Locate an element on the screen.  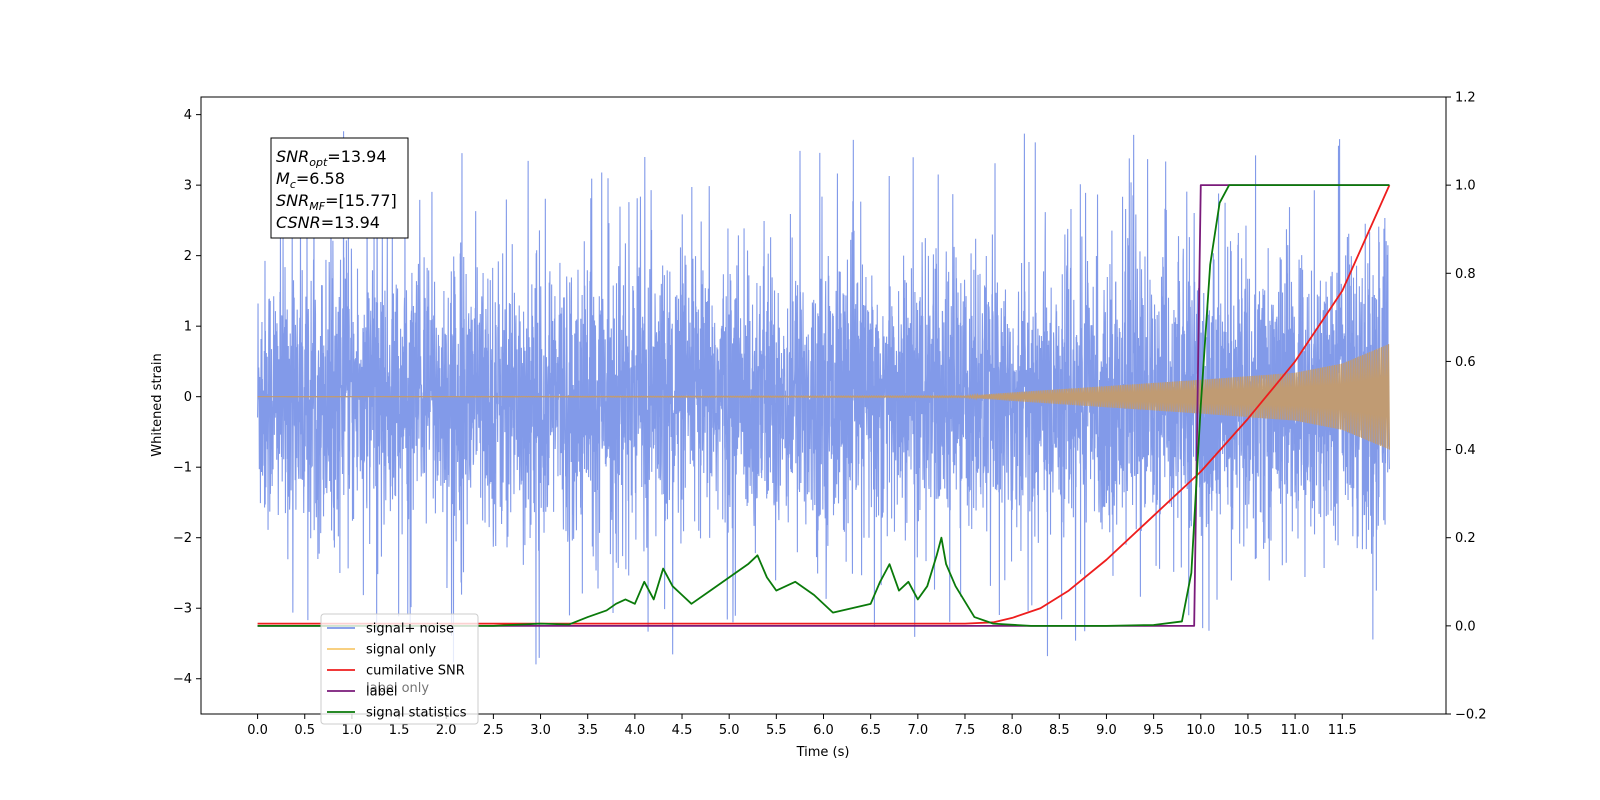
y2-tick-label: −0.2 is located at coordinates (1471, 715).